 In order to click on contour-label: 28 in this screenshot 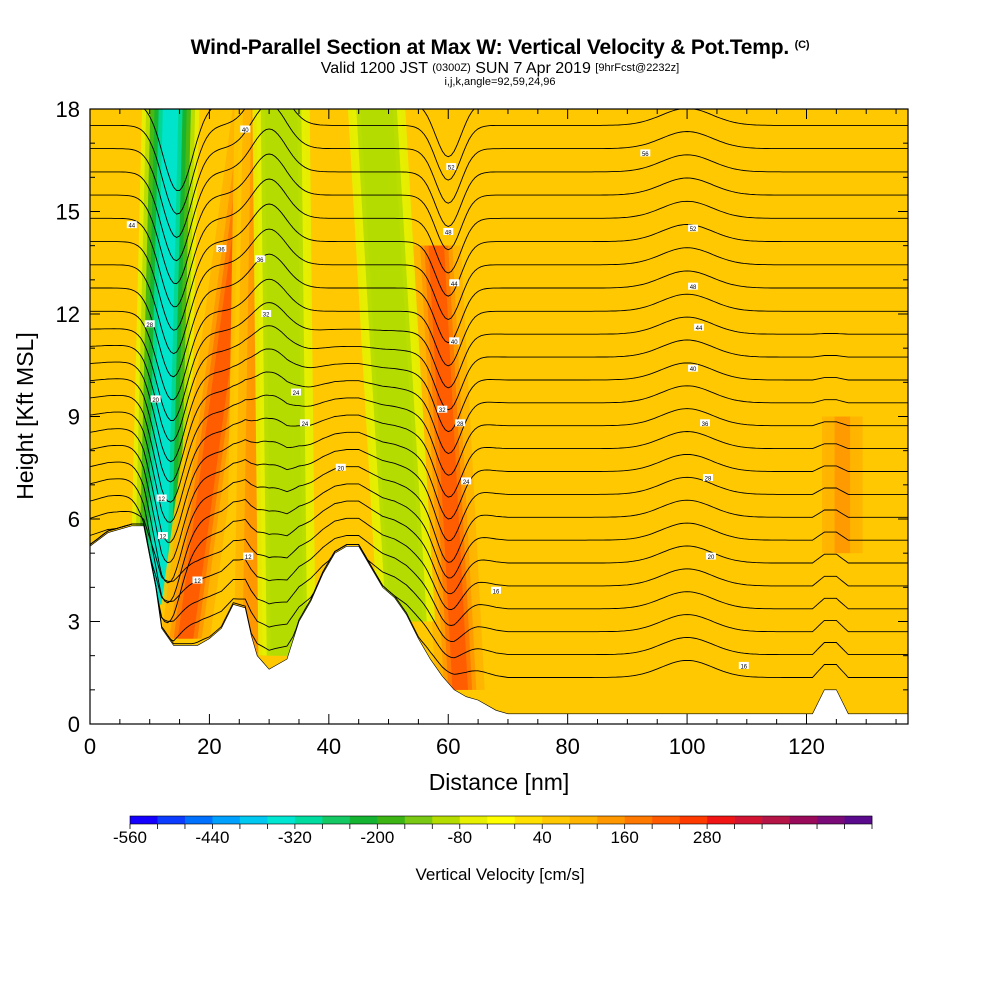, I will do `click(707, 478)`.